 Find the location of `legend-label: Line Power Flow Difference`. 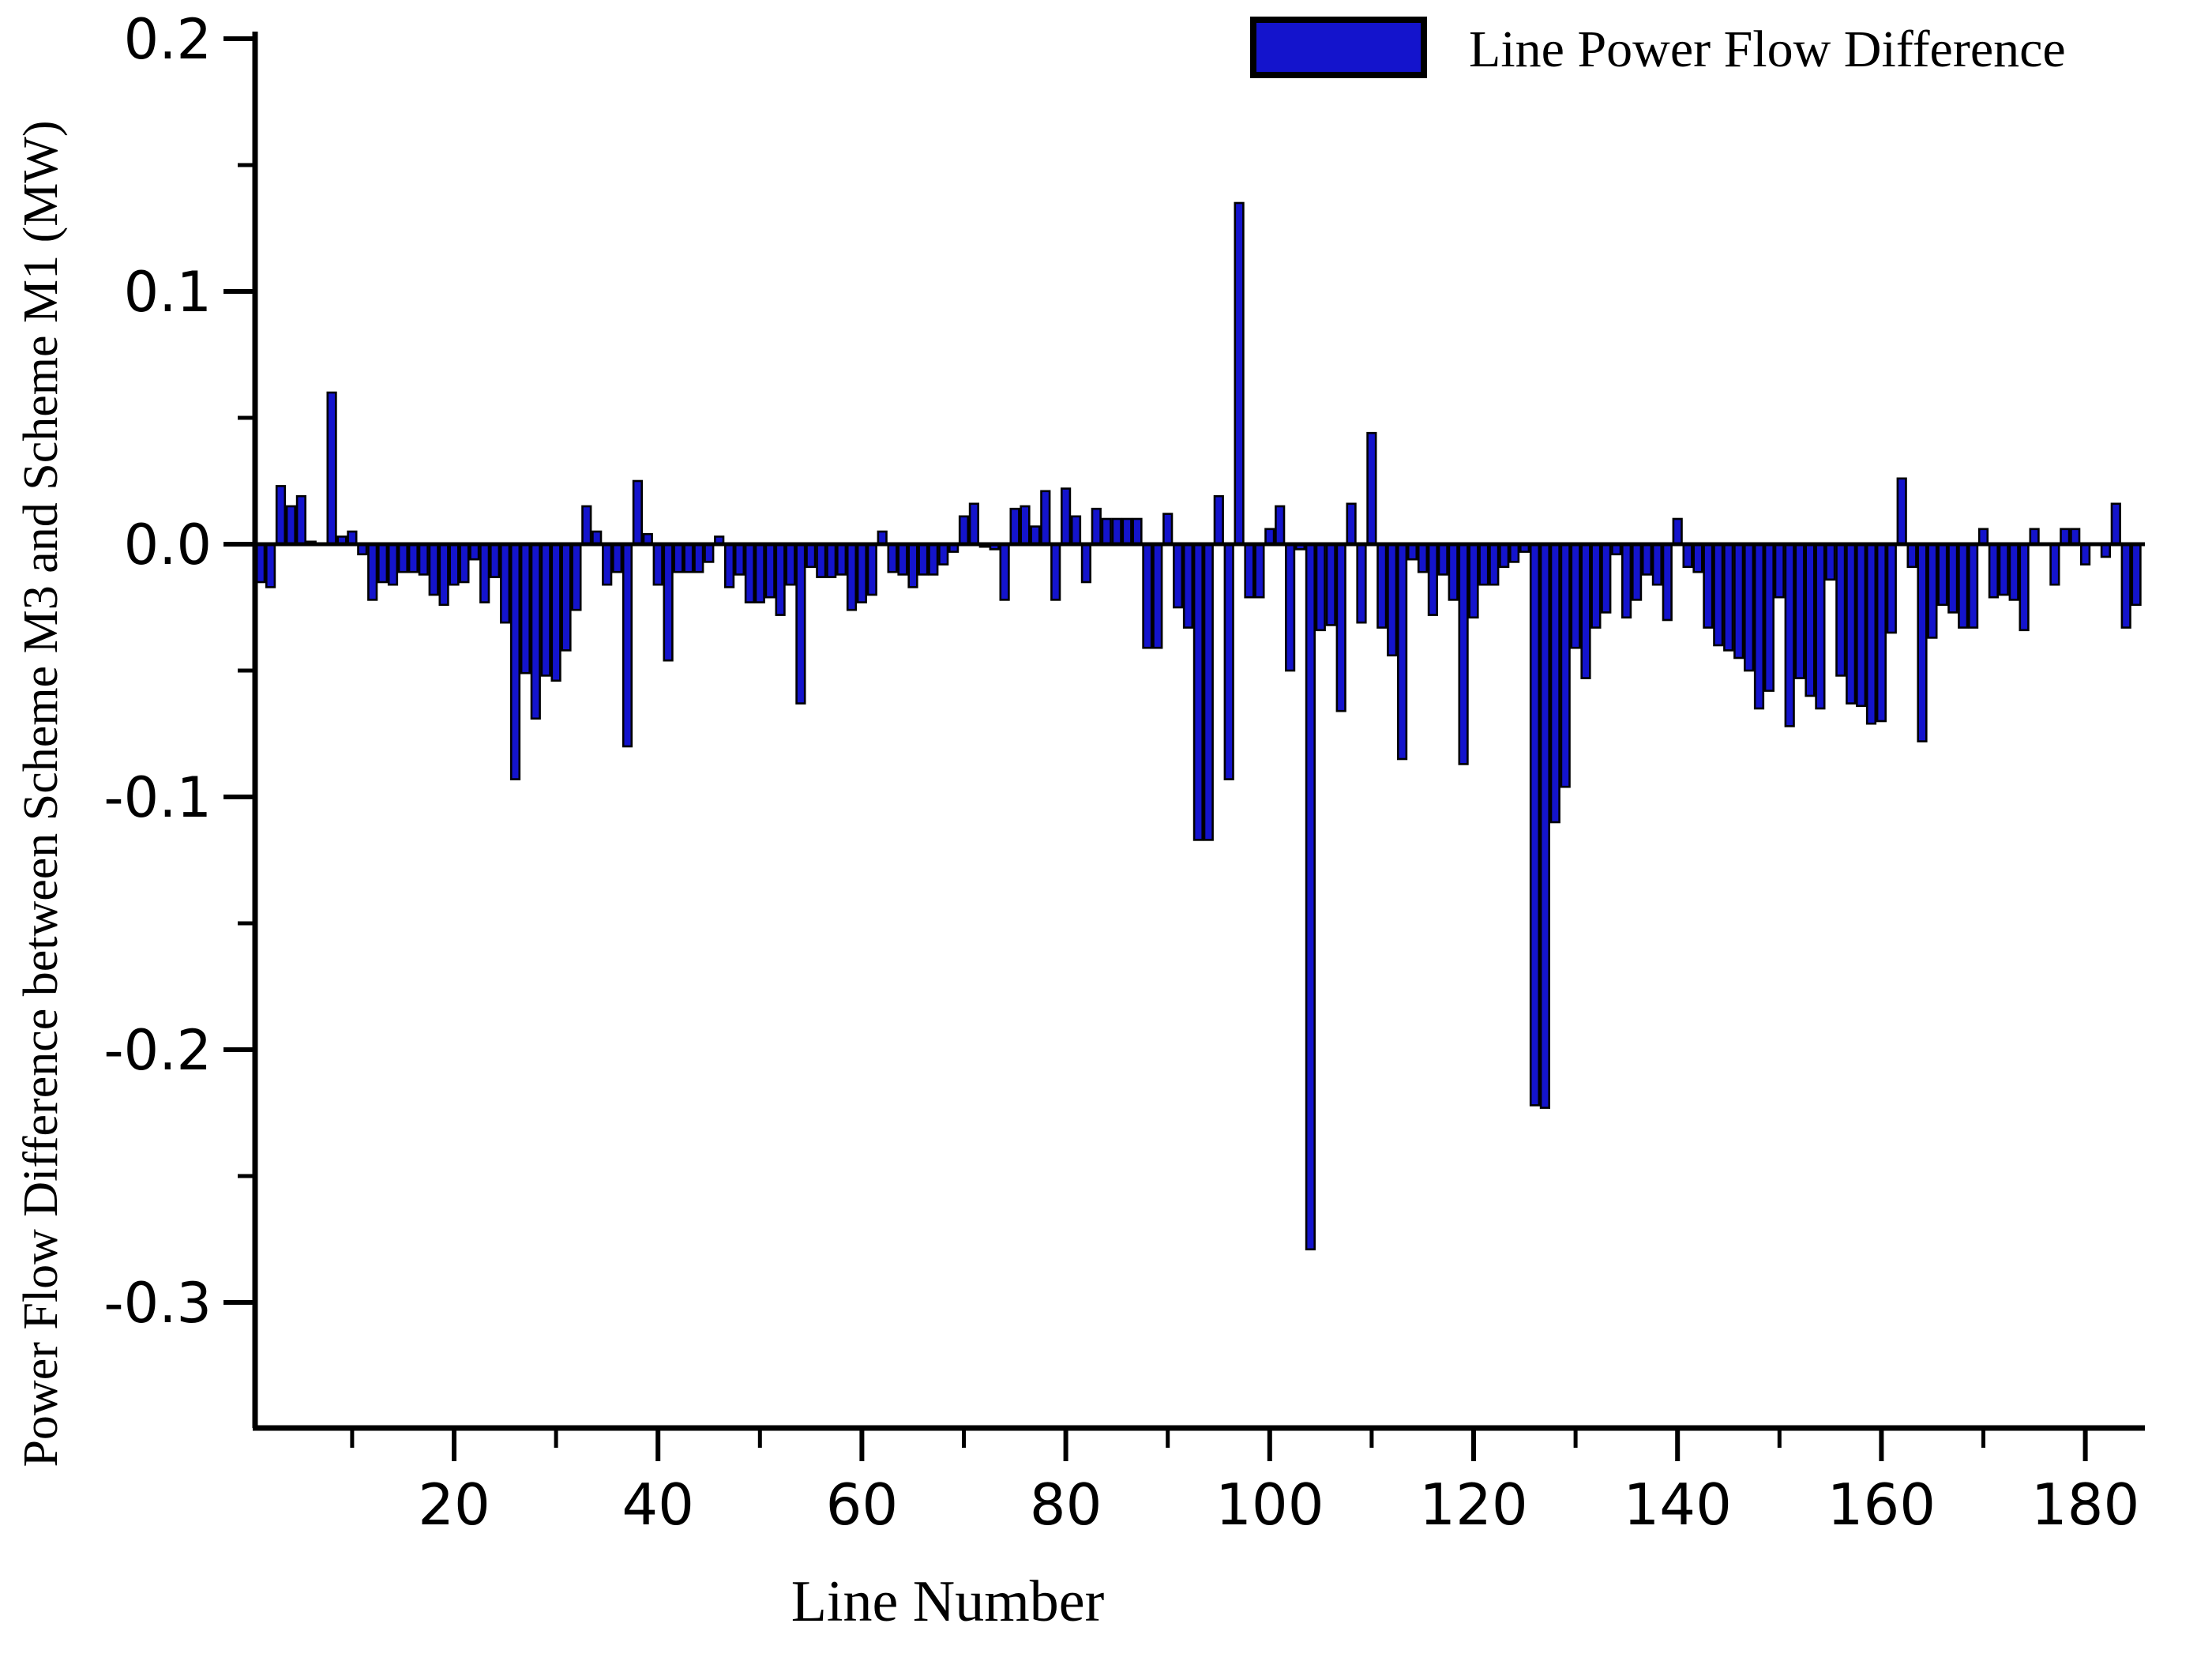

legend-label: Line Power Flow Difference is located at coordinates (1767, 49).